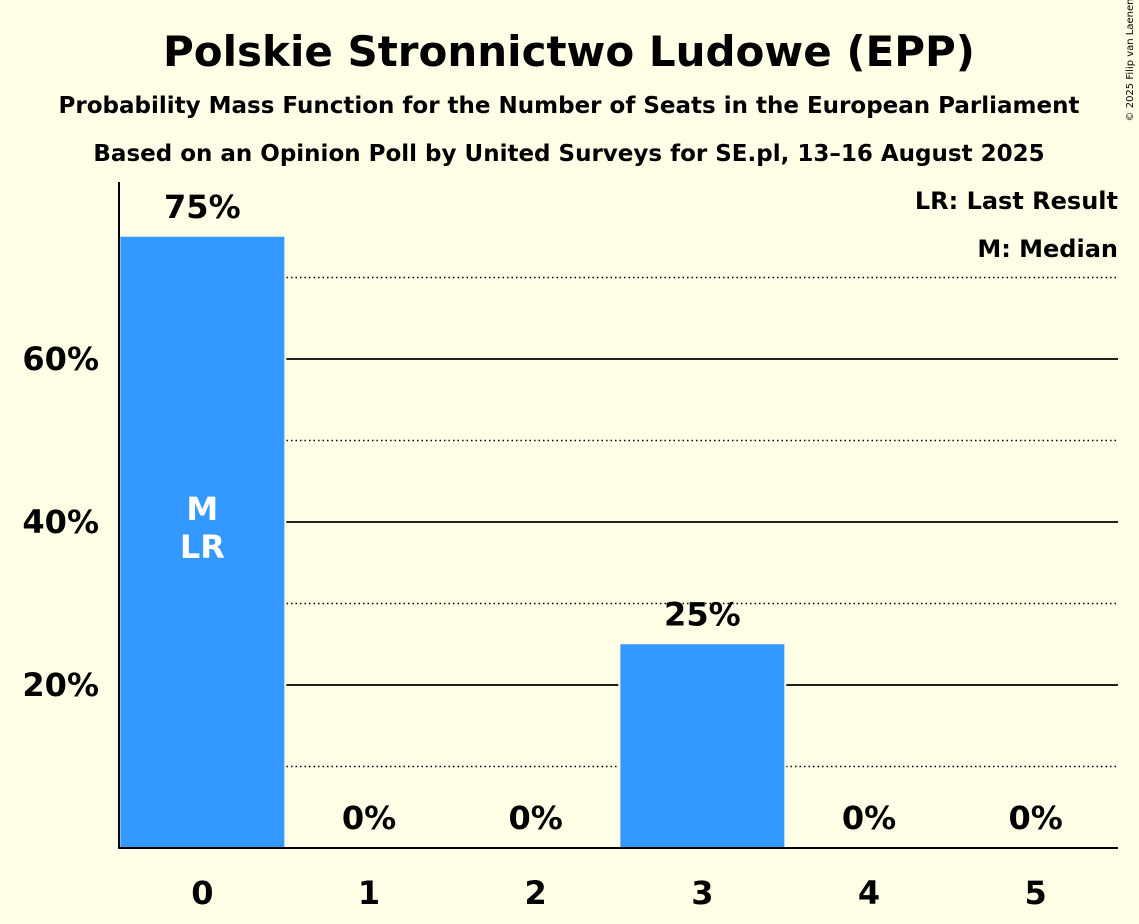 This screenshot has width=1139, height=924. I want to click on y-tick-label: 40%, so click(60, 522).